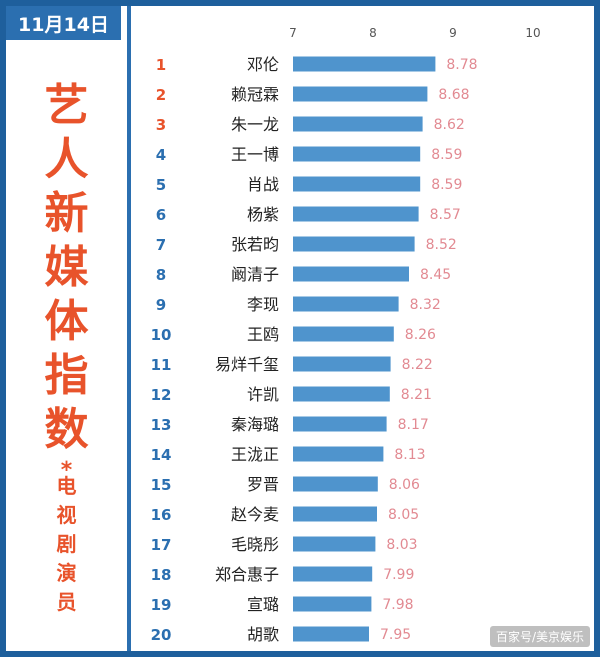 The image size is (600, 657). What do you see at coordinates (161, 365) in the screenshot?
I see `rank-label: 11` at bounding box center [161, 365].